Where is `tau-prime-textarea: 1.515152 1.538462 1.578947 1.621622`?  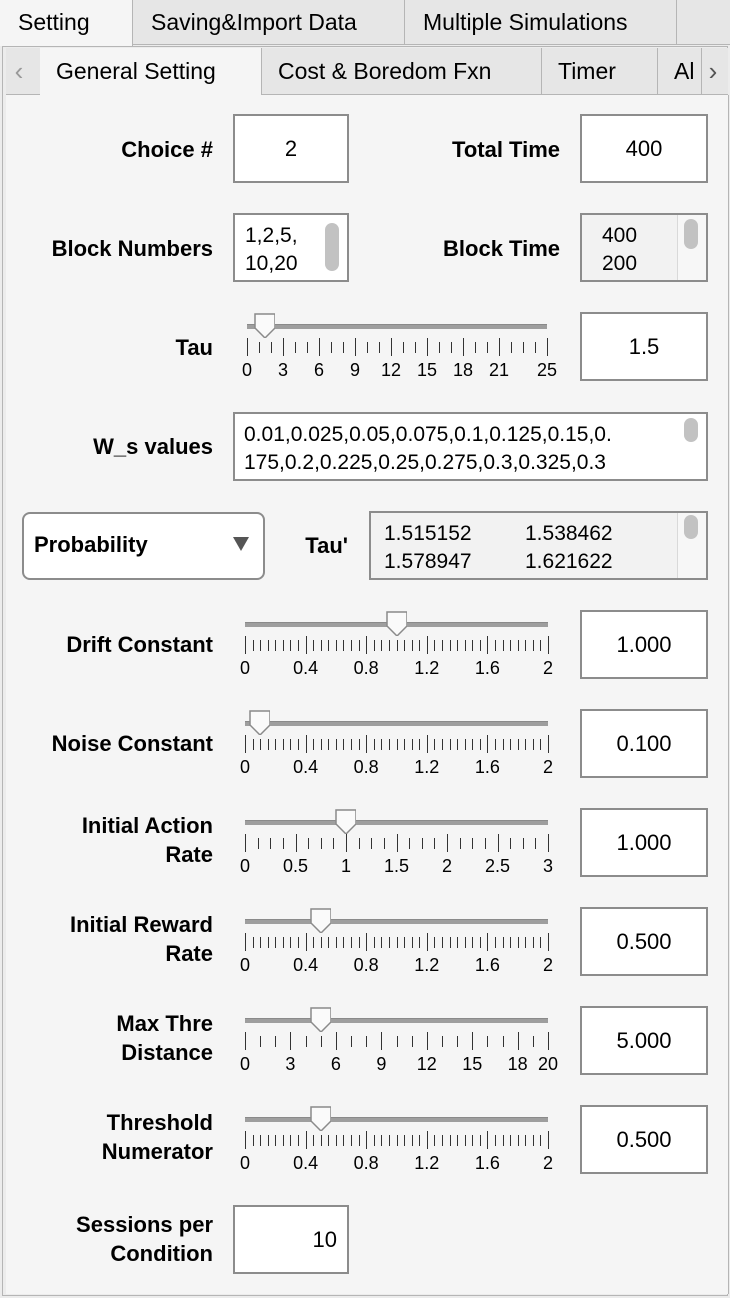 tau-prime-textarea: 1.515152 1.538462 1.578947 1.621622 is located at coordinates (538, 545).